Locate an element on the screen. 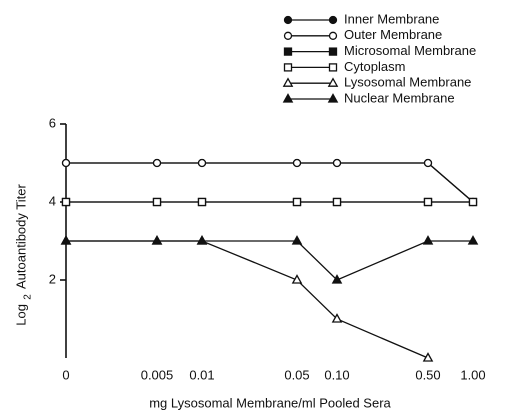 The height and width of the screenshot is (413, 512). x-tick-label: 1.00 is located at coordinates (472, 374).